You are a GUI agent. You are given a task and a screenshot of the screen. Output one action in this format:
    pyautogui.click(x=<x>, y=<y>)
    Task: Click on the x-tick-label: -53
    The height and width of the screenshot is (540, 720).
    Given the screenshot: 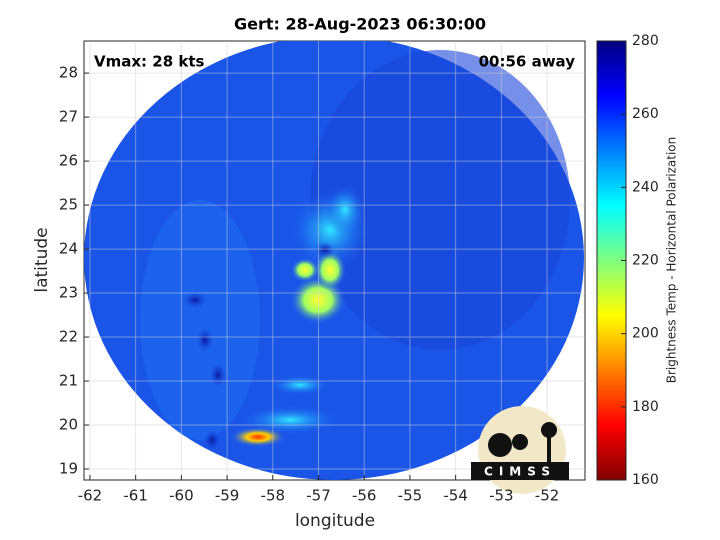 What is the action you would take?
    pyautogui.click(x=501, y=496)
    